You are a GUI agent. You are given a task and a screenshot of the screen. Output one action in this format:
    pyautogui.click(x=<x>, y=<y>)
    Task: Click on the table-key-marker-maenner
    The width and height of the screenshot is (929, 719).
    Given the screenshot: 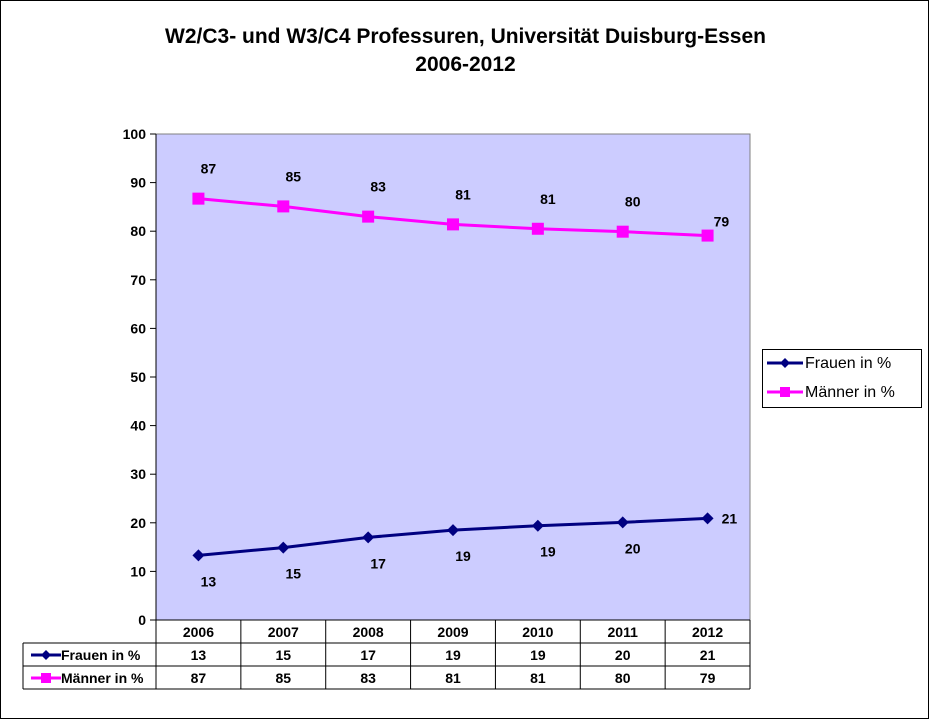 What is the action you would take?
    pyautogui.click(x=46, y=678)
    